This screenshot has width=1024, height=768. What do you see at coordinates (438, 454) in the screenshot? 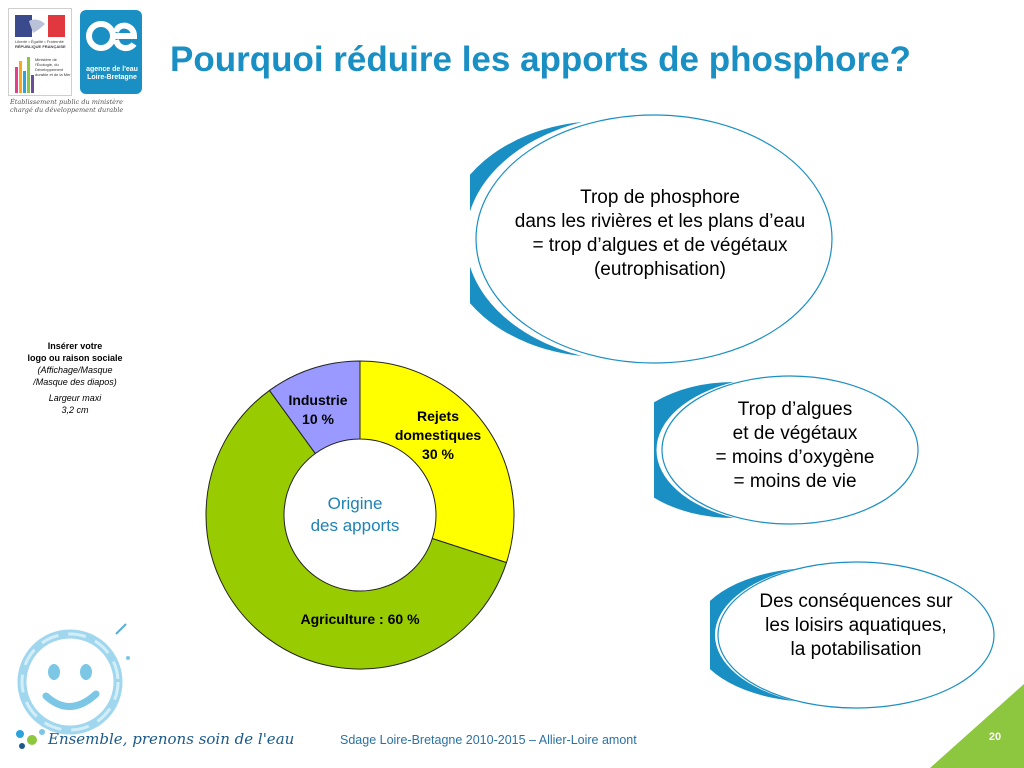
I see `slice-label-rejets-value: 30 %` at bounding box center [438, 454].